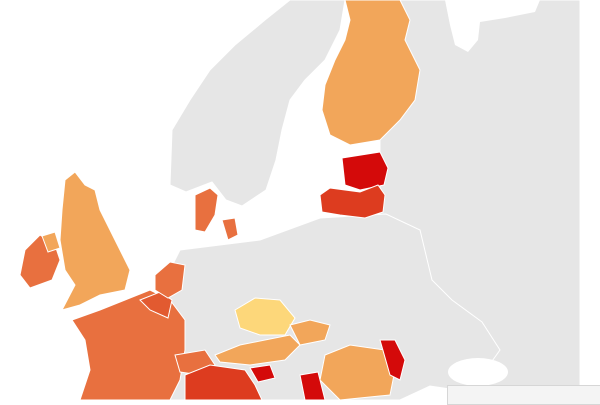 The width and height of the screenshot is (600, 405). What do you see at coordinates (265, 316) in the screenshot?
I see `region-czechia` at bounding box center [265, 316].